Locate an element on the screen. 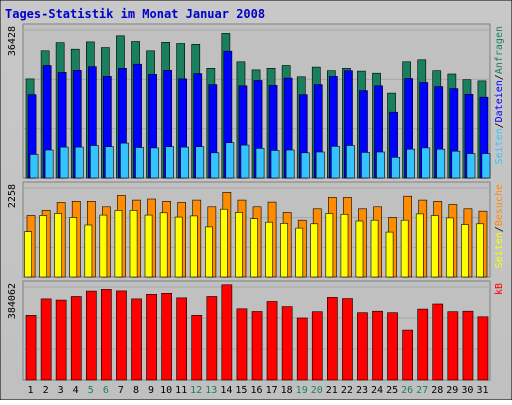  x-tick-label-day-6: 6 is located at coordinates (106, 390).